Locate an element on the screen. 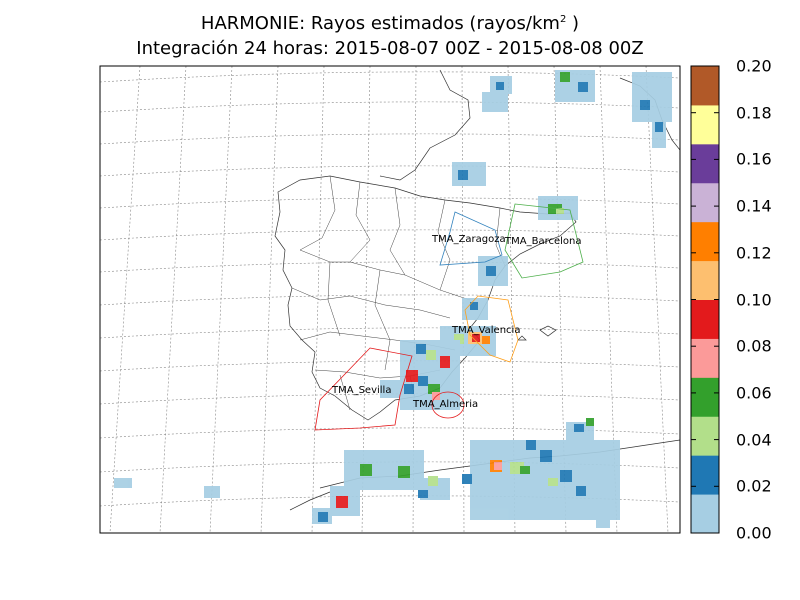 The image size is (800, 600). colorbar-tick-label: 0.04 is located at coordinates (754, 440).